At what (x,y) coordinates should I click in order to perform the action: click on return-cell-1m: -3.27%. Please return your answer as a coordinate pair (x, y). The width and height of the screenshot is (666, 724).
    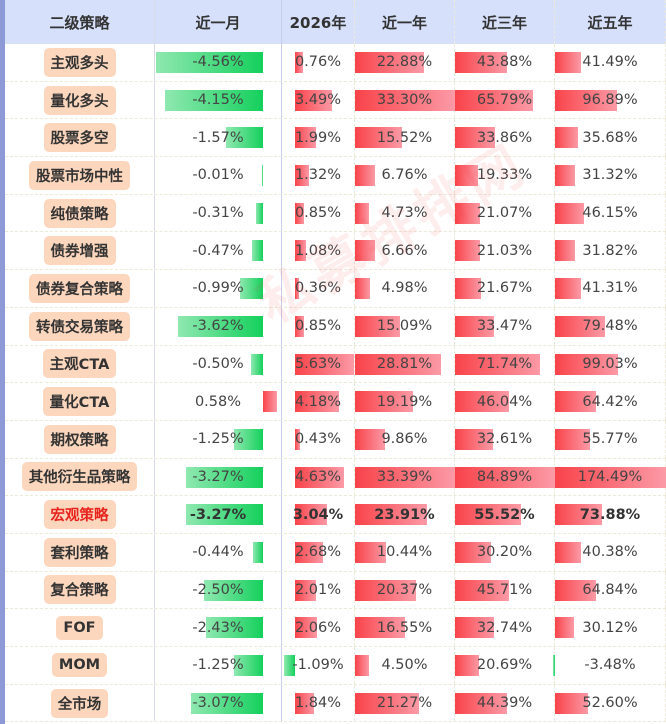
    Looking at the image, I should click on (218, 514).